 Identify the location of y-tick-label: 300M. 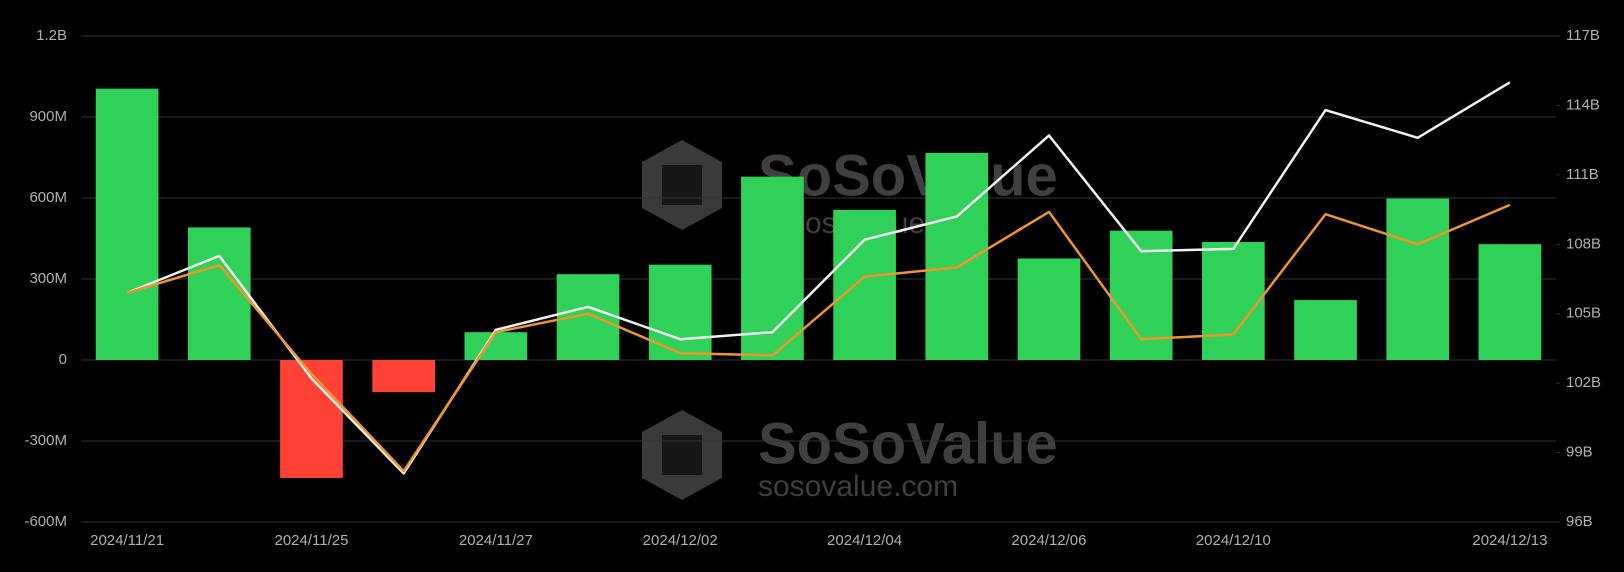
(48, 278).